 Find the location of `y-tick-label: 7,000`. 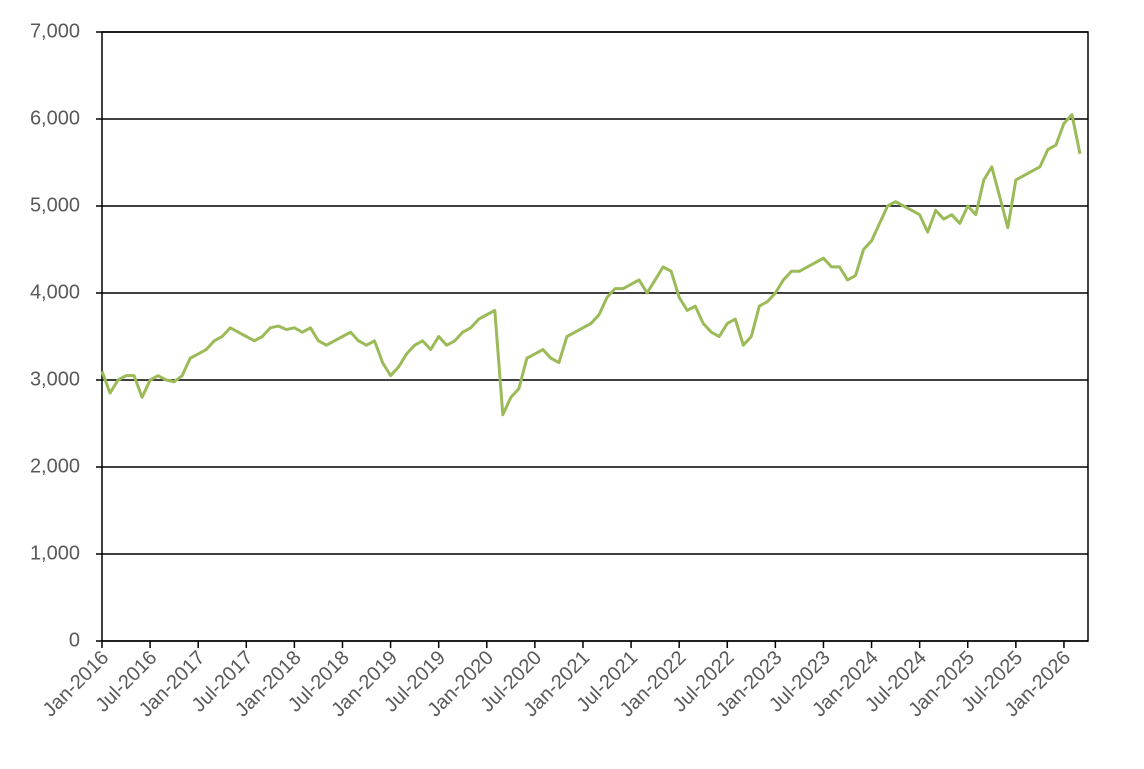

y-tick-label: 7,000 is located at coordinates (55, 31).